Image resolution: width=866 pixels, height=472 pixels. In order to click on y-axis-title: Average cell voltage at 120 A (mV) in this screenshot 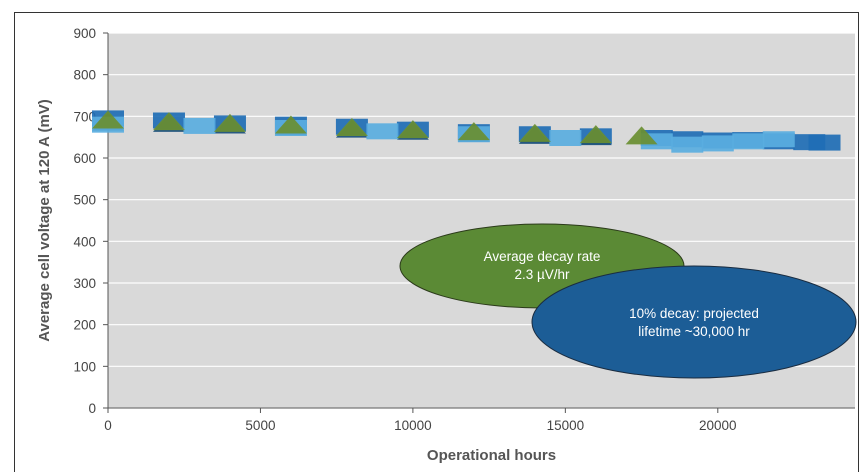, I will do `click(44, 220)`.